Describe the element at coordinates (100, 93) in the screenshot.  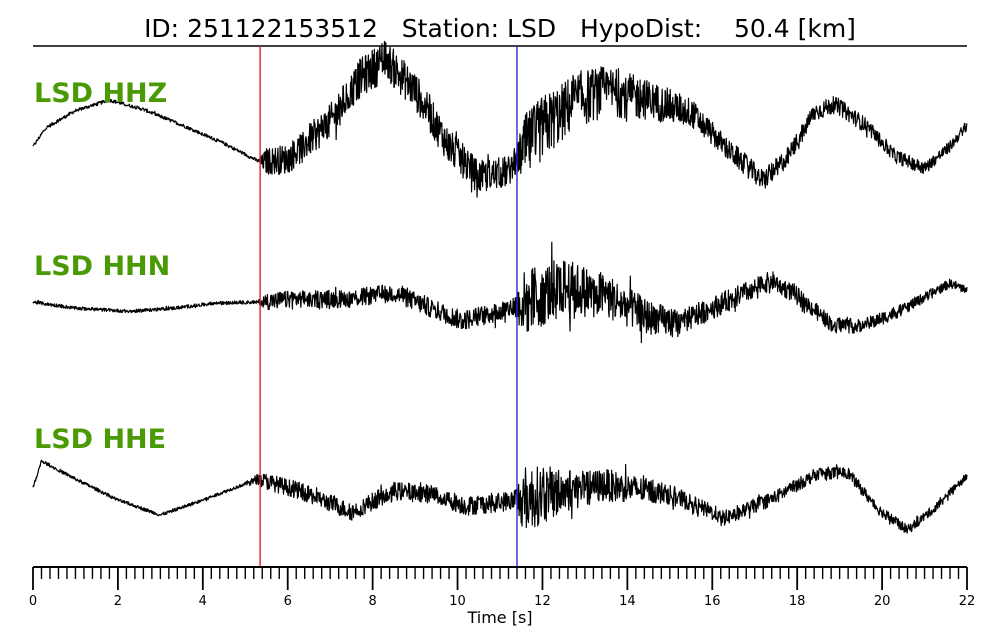
I see `trace-label-lsd-hhz: LSD HHZ` at that location.